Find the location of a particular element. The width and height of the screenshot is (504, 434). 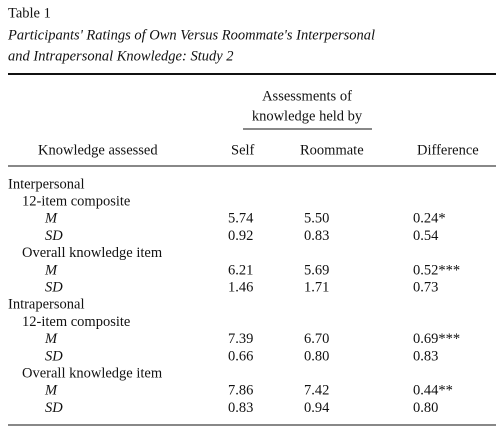

cell-value: 7.42 is located at coordinates (316, 391).